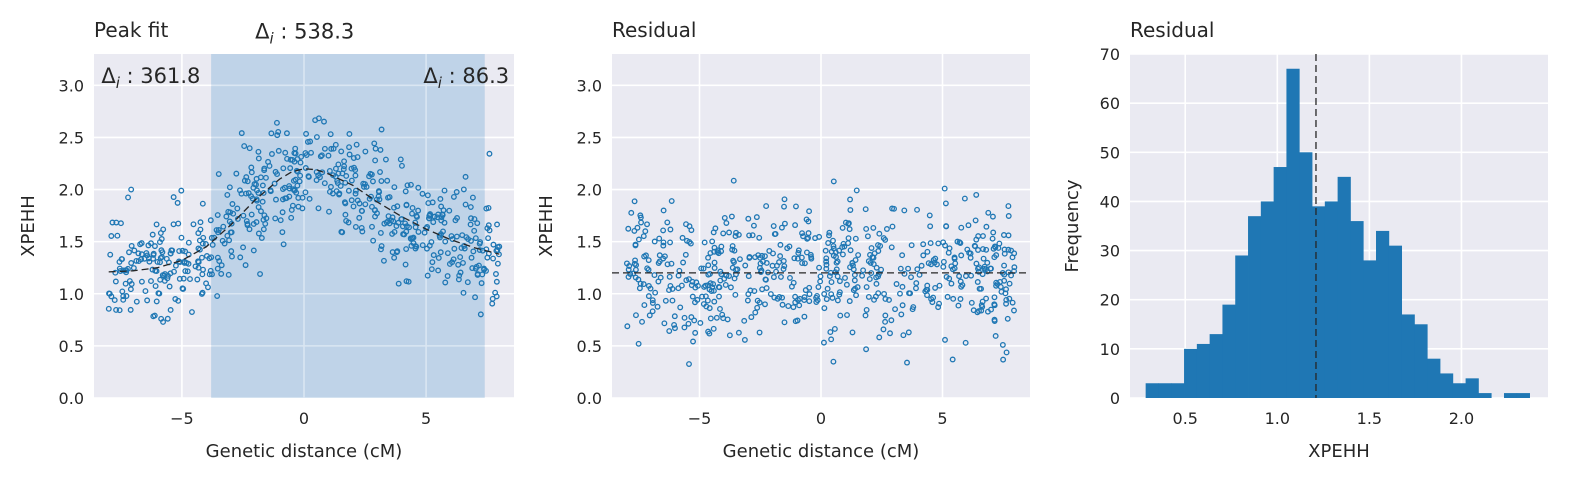 This screenshot has width=1588, height=488. I want to click on y-axis-label: Frequency, so click(1072, 225).